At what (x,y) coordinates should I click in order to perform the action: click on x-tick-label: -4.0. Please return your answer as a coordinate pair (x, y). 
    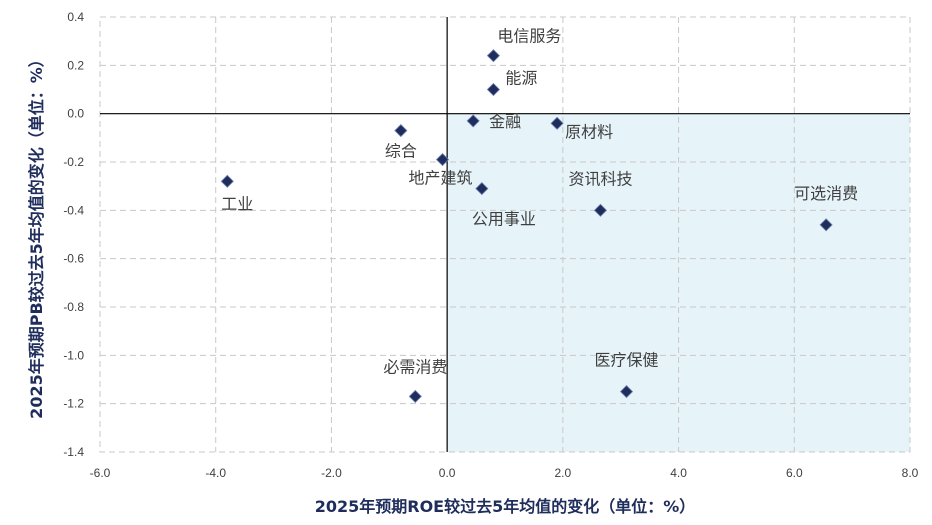
    Looking at the image, I should click on (215, 473).